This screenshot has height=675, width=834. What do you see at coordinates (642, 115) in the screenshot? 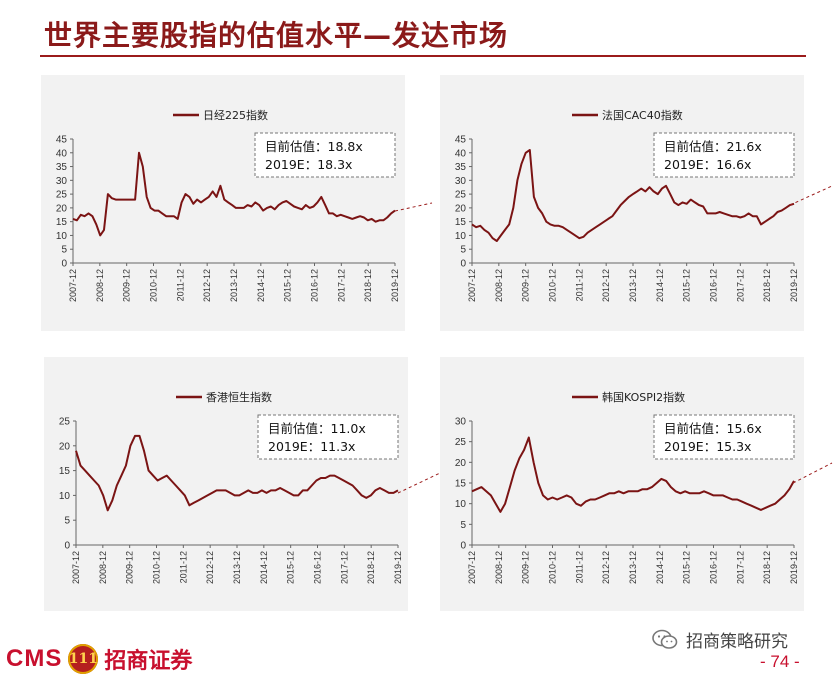
I see `legend-label: 法国CAC40指数` at bounding box center [642, 115].